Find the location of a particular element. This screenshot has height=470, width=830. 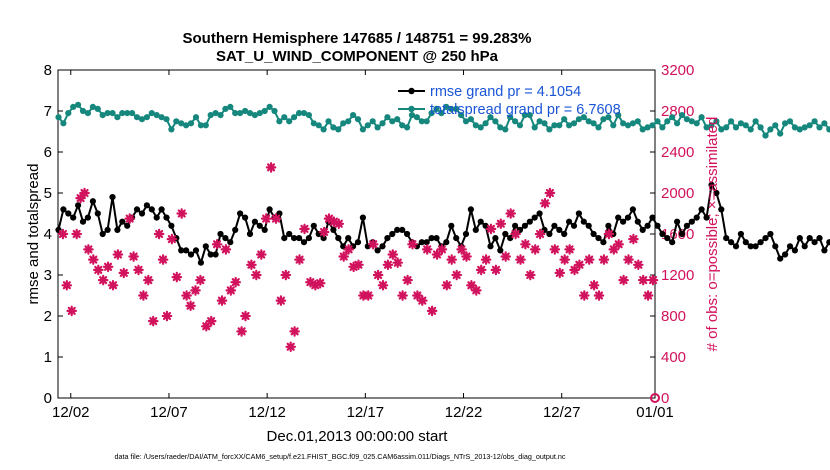

y-axis-right-label: # of obs: o=possible; ×=assimilated is located at coordinates (712, 234).